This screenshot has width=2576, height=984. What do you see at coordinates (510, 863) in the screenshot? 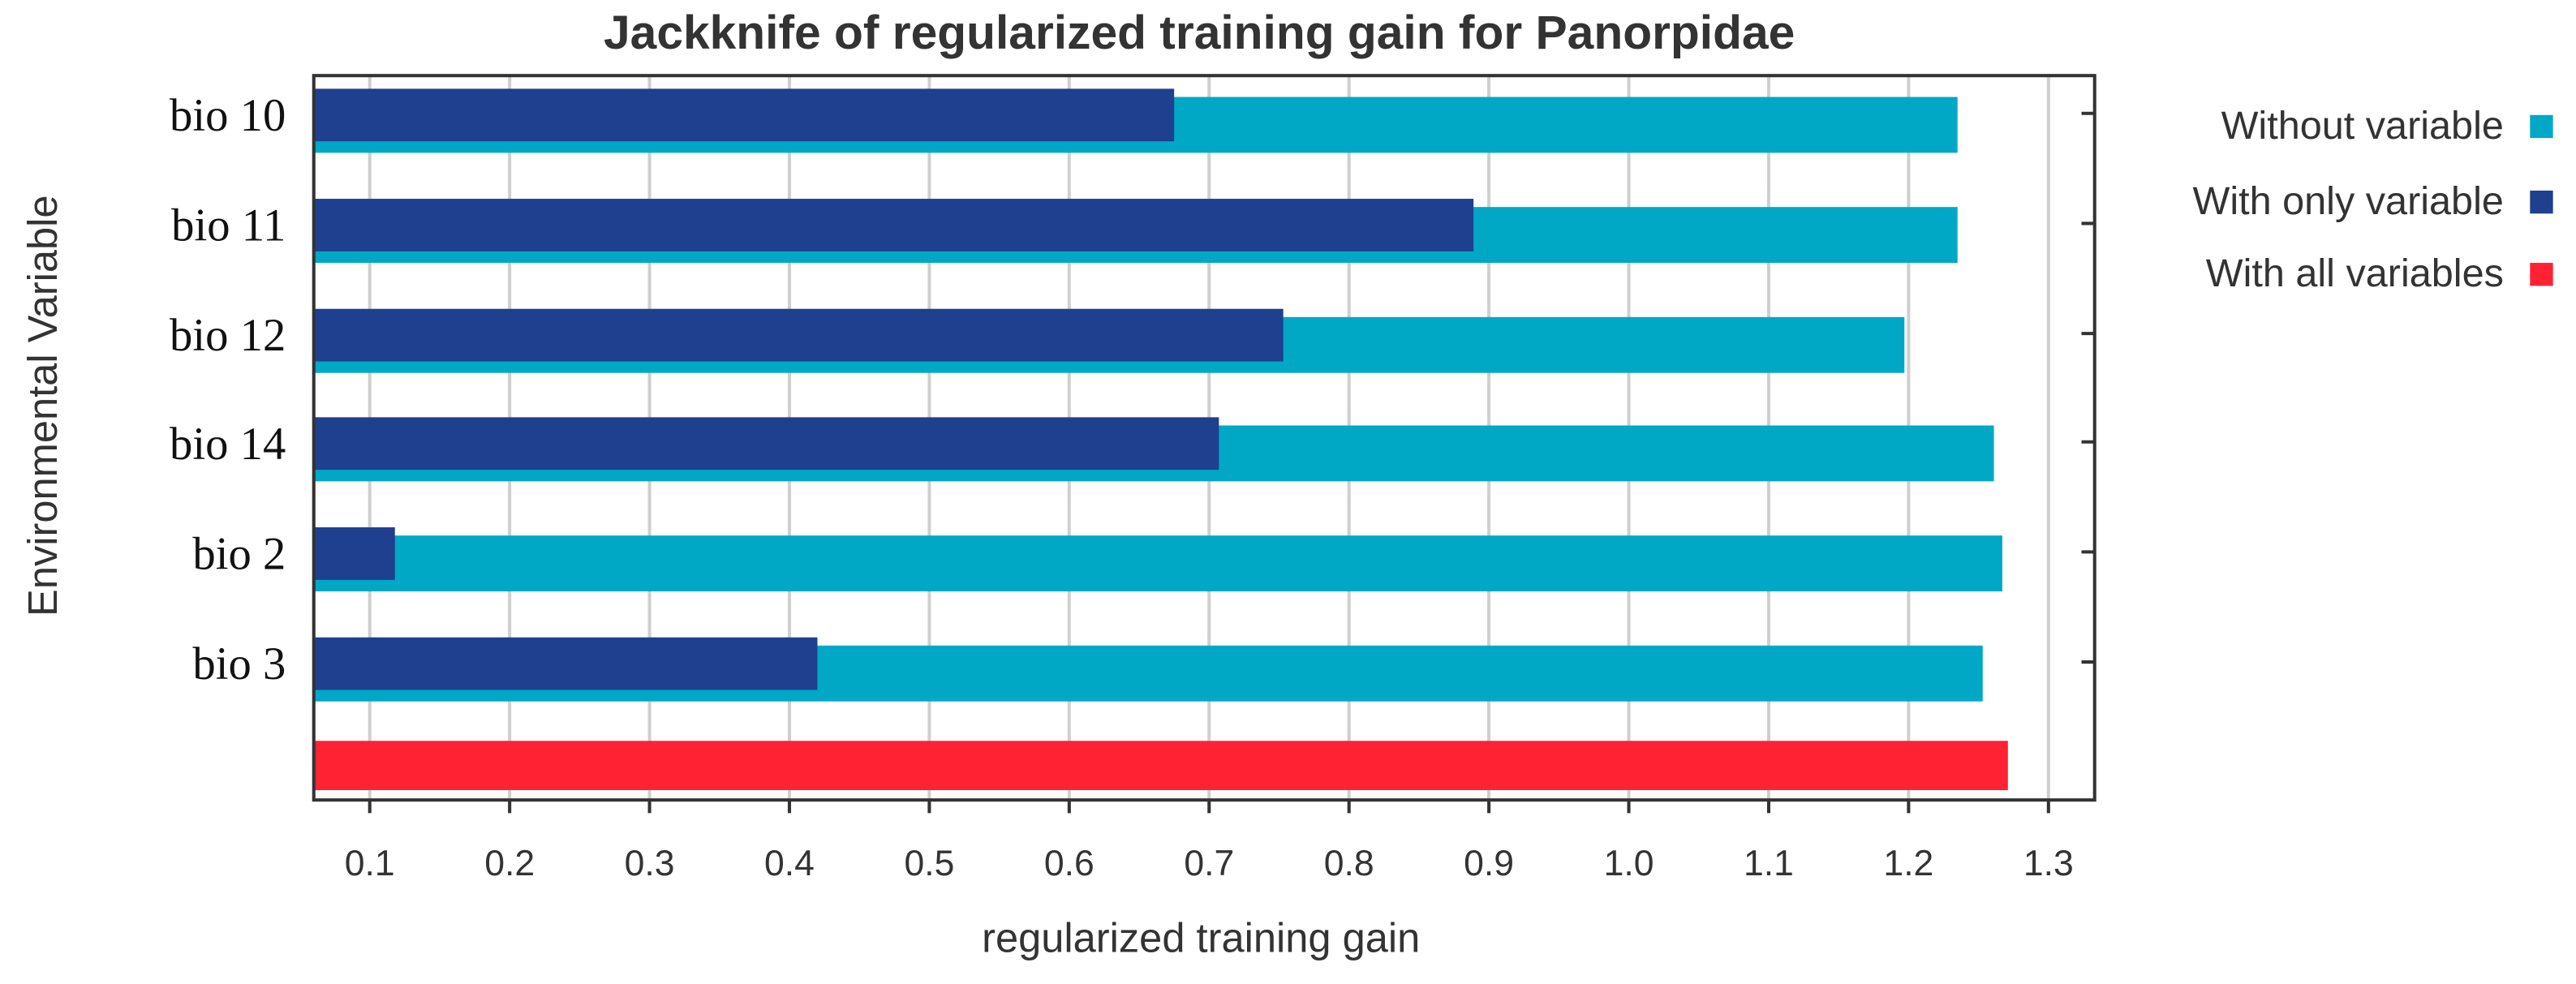
I see `x-tick-label: 0.2` at bounding box center [510, 863].